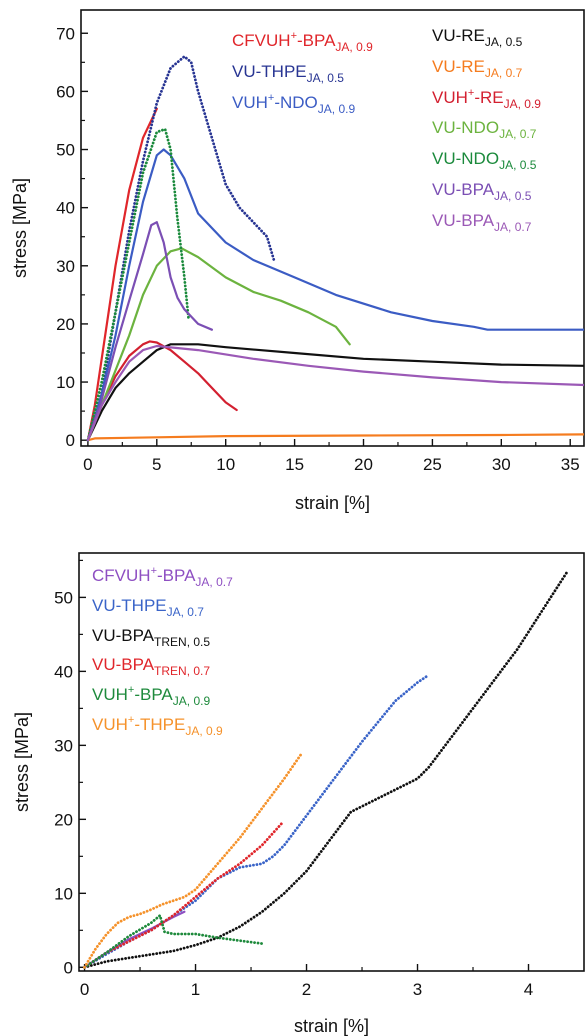 The image size is (587, 1036). What do you see at coordinates (570, 464) in the screenshot?
I see `x-tick-label: 35` at bounding box center [570, 464].